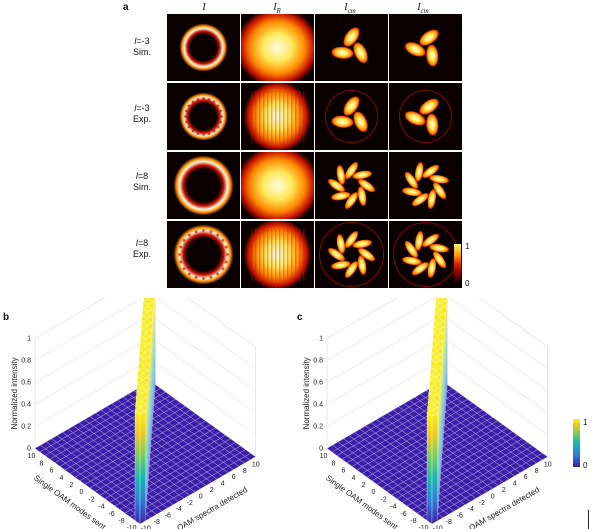 The height and width of the screenshot is (529, 592). I want to click on colorbar-a-max: 1, so click(467, 246).